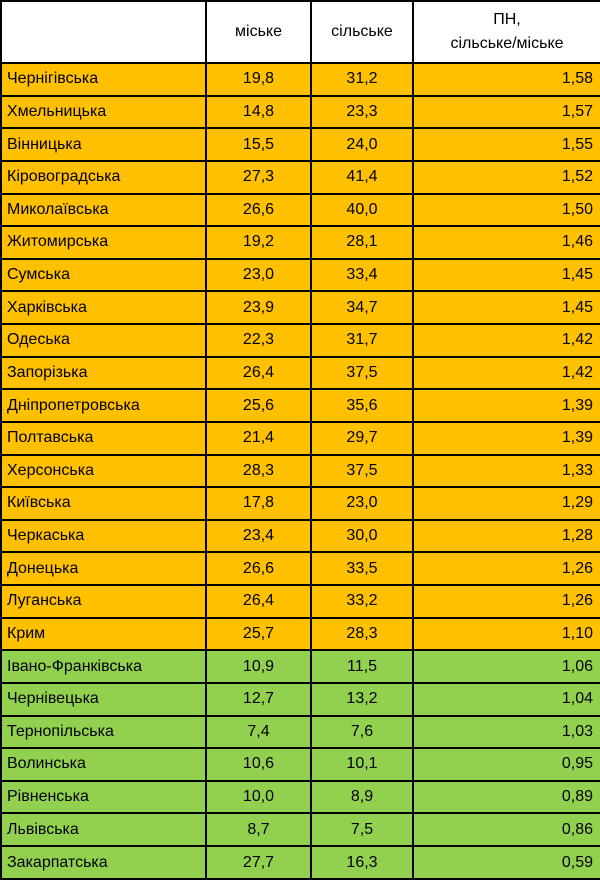 This screenshot has width=600, height=880. What do you see at coordinates (300, 764) in the screenshot?
I see `table-row: Волинська 10,6 10,1 0,95` at bounding box center [300, 764].